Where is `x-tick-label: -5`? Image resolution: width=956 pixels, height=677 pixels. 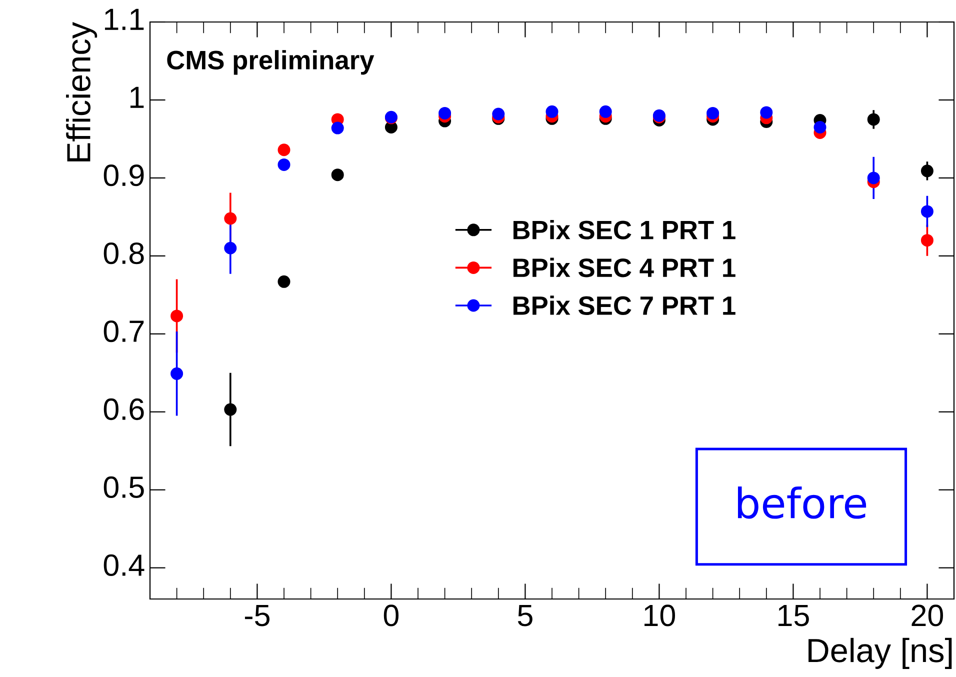
x-tick-label: -5 is located at coordinates (257, 615).